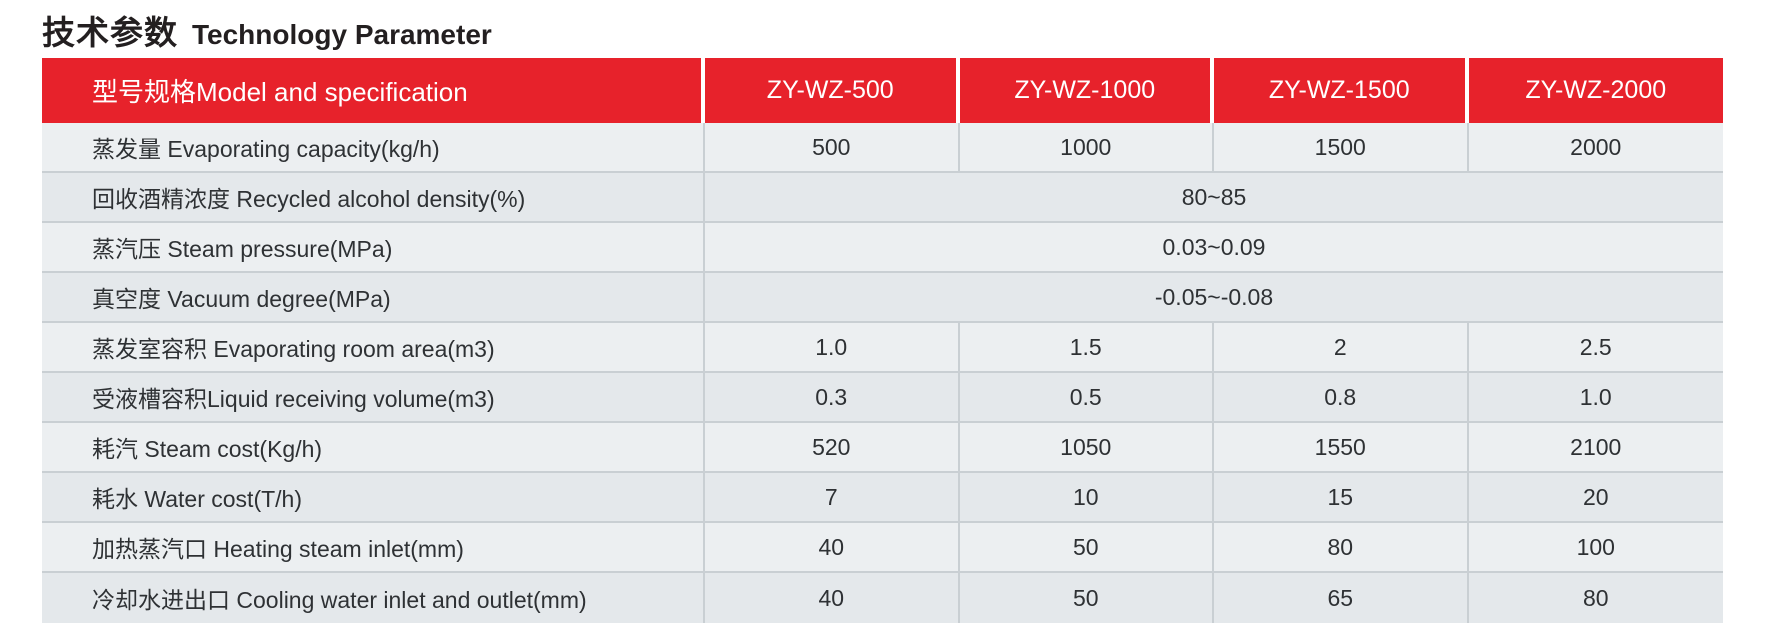 This screenshot has width=1783, height=643. What do you see at coordinates (1086, 398) in the screenshot?
I see `cell-value: 0.5` at bounding box center [1086, 398].